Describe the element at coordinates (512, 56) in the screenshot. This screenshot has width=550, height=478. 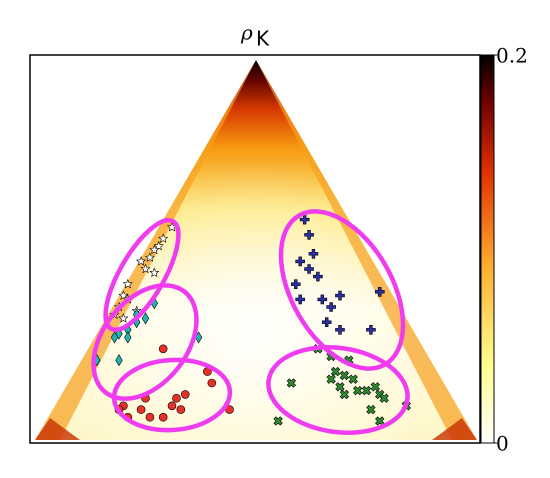
I see `colorbar-tick-label: 0.2` at that location.